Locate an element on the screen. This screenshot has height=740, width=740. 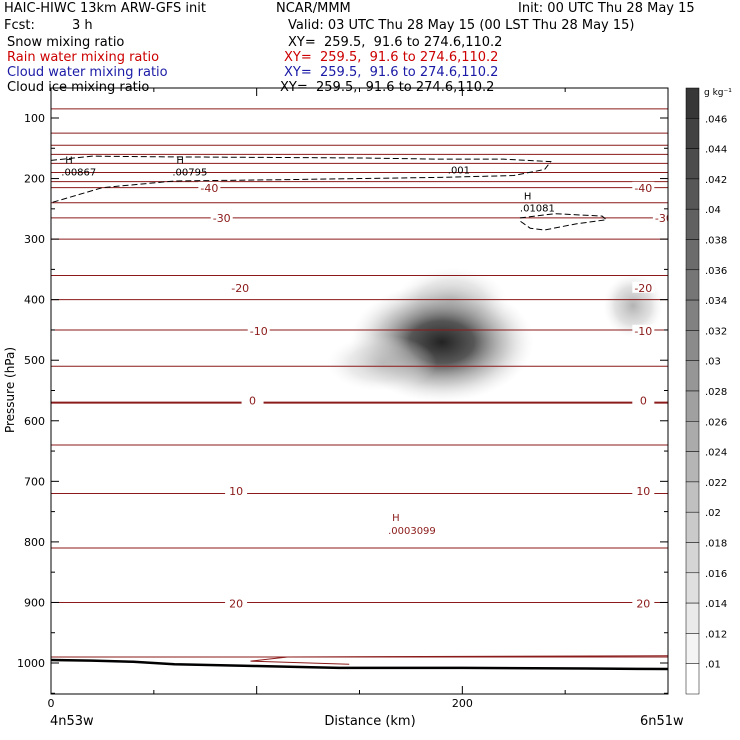
isotherm-label: -10 is located at coordinates (259, 331).